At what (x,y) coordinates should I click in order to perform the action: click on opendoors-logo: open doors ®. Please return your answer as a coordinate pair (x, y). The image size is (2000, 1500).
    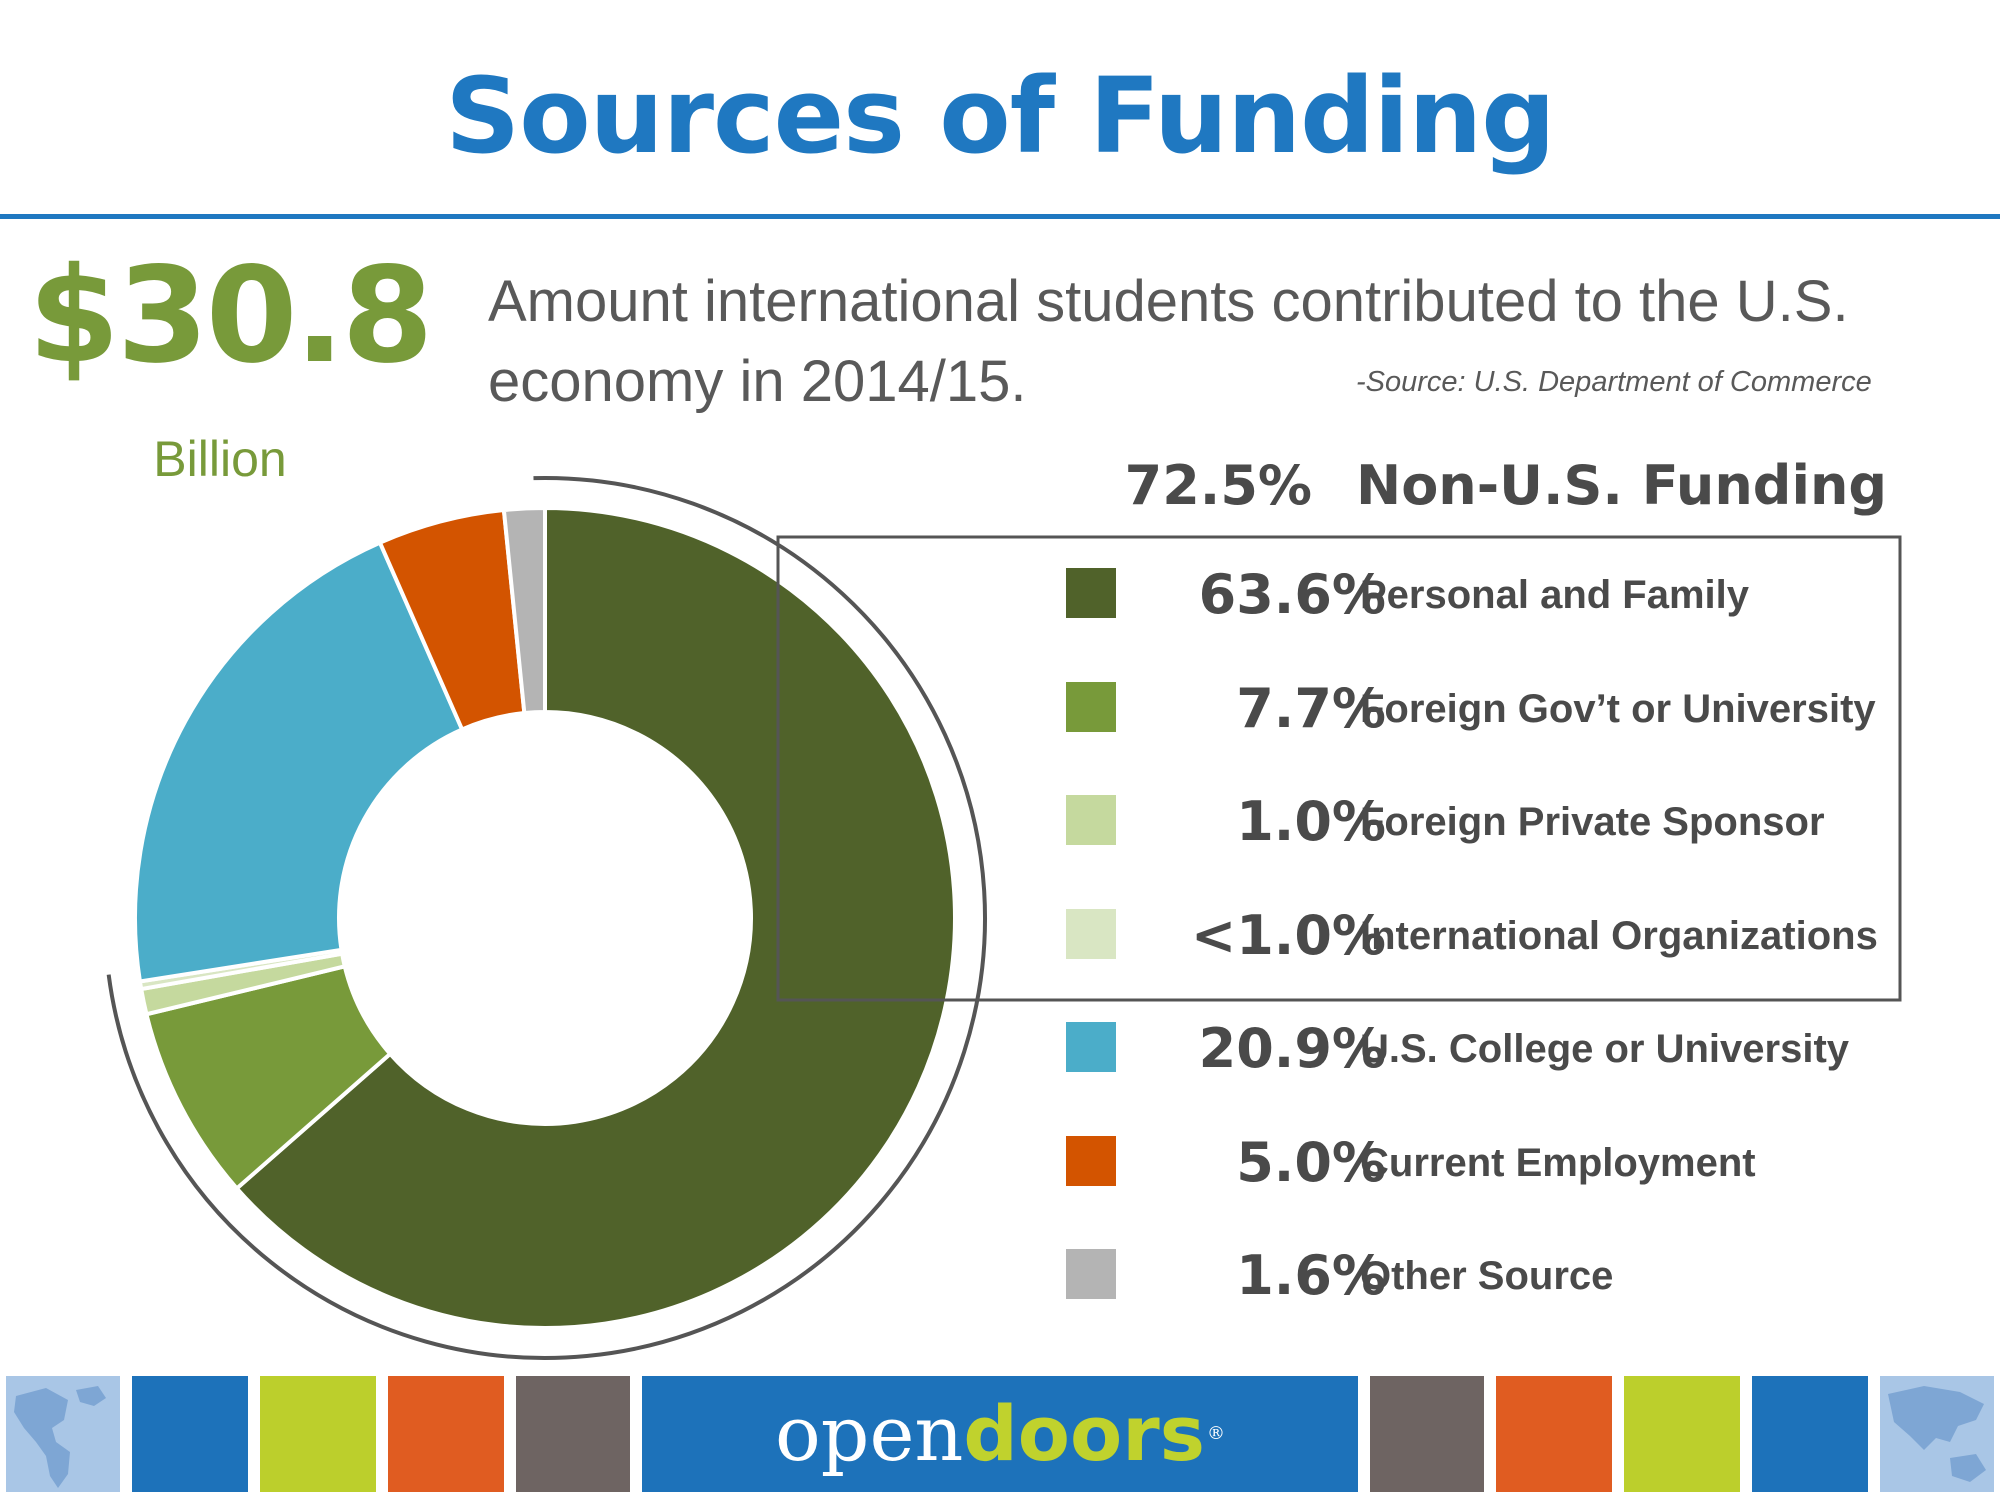
    Looking at the image, I should click on (1000, 1434).